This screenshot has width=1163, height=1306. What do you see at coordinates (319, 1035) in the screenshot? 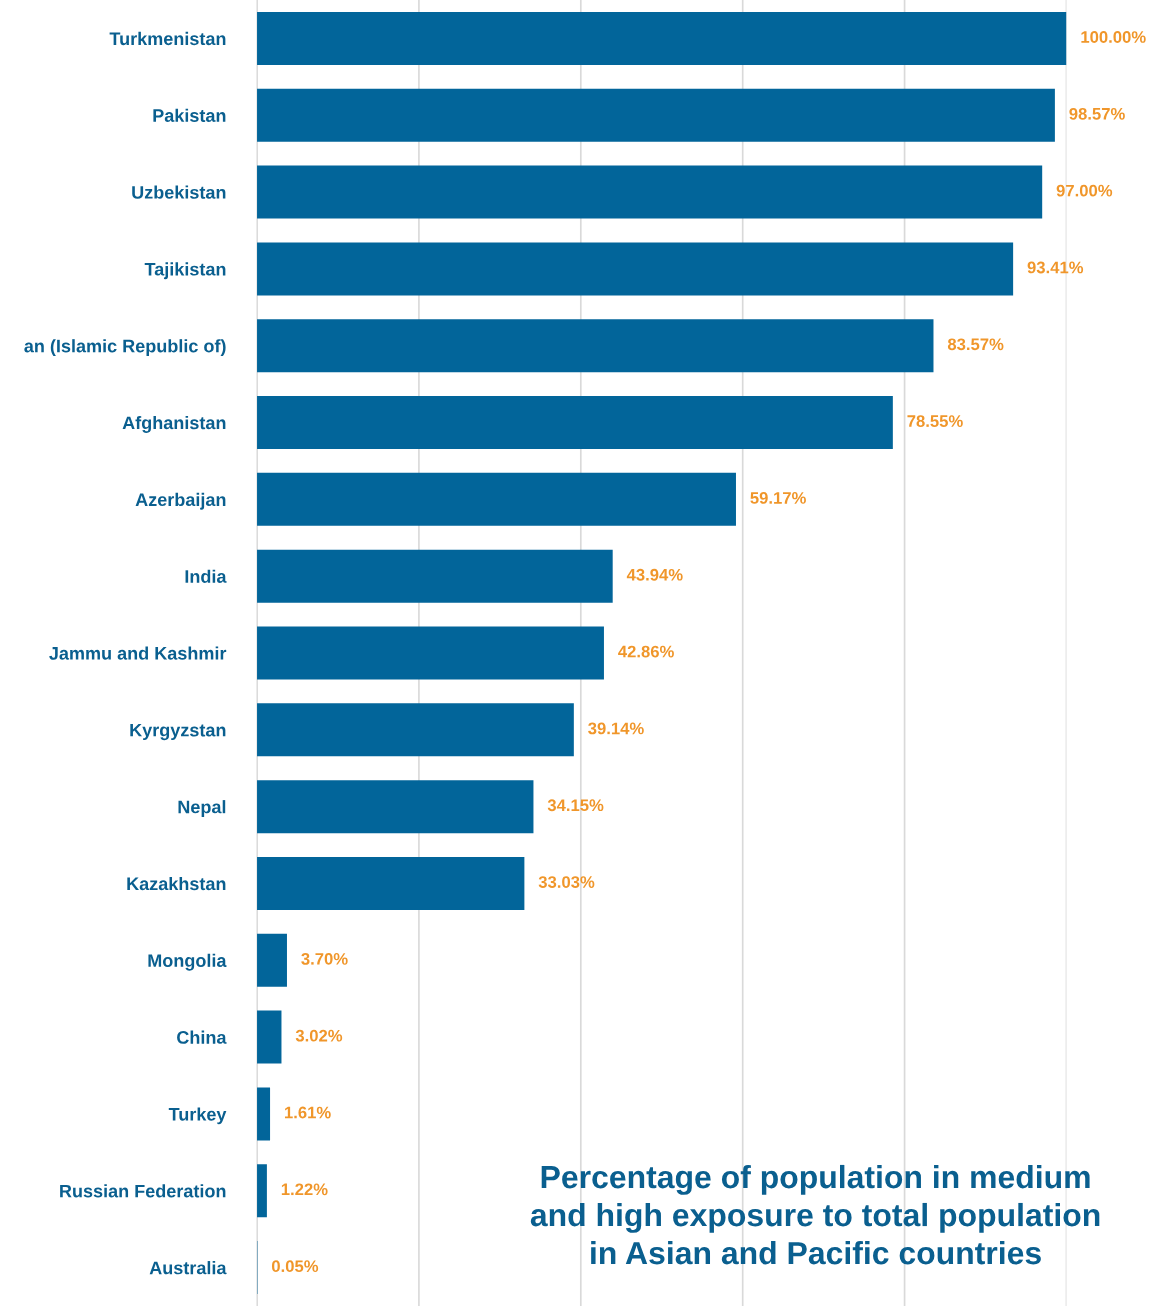
I see `data-label: 3.02%` at bounding box center [319, 1035].